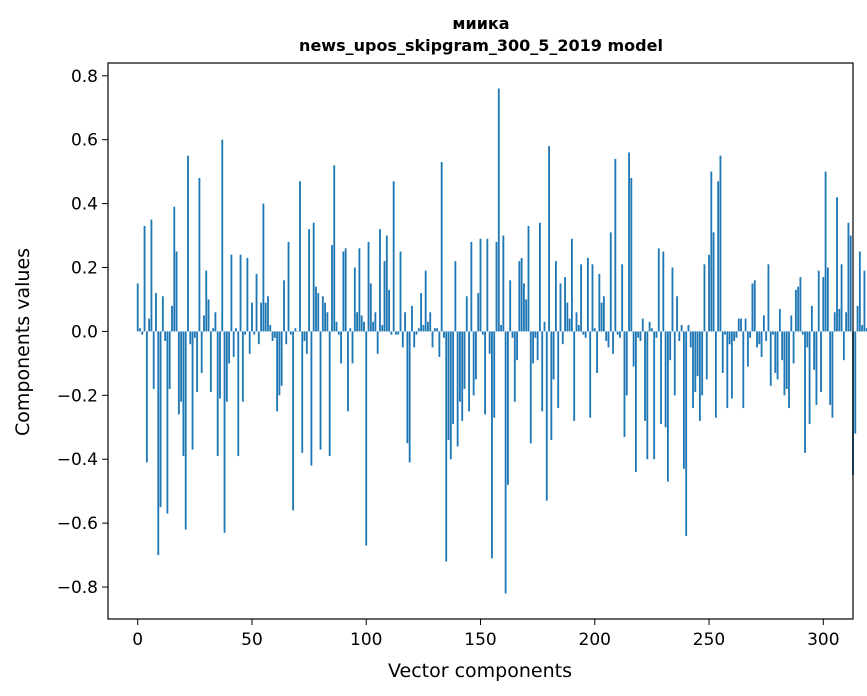  What do you see at coordinates (366, 640) in the screenshot?
I see `x-tick-label-100: 100` at bounding box center [366, 640].